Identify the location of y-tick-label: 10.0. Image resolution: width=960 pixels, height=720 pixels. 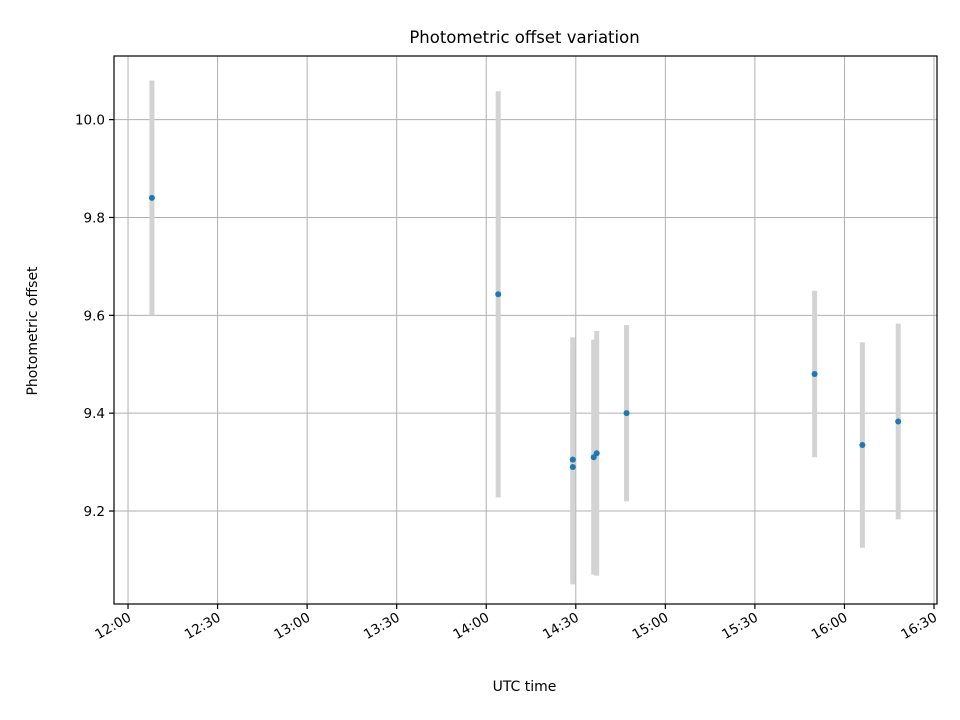
(90, 121).